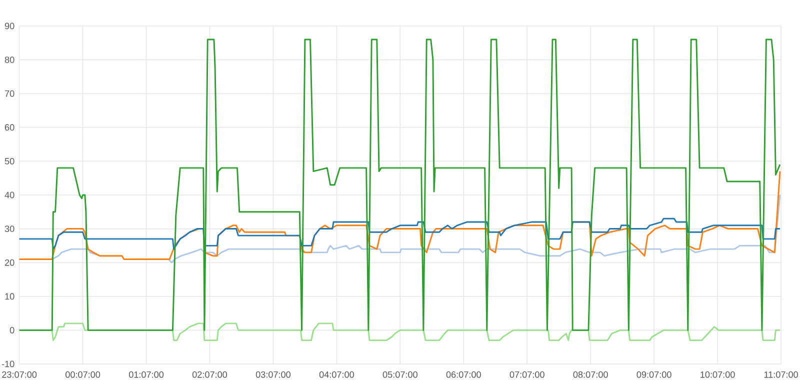  I want to click on x-tick-label: 02:07:00, so click(210, 374).